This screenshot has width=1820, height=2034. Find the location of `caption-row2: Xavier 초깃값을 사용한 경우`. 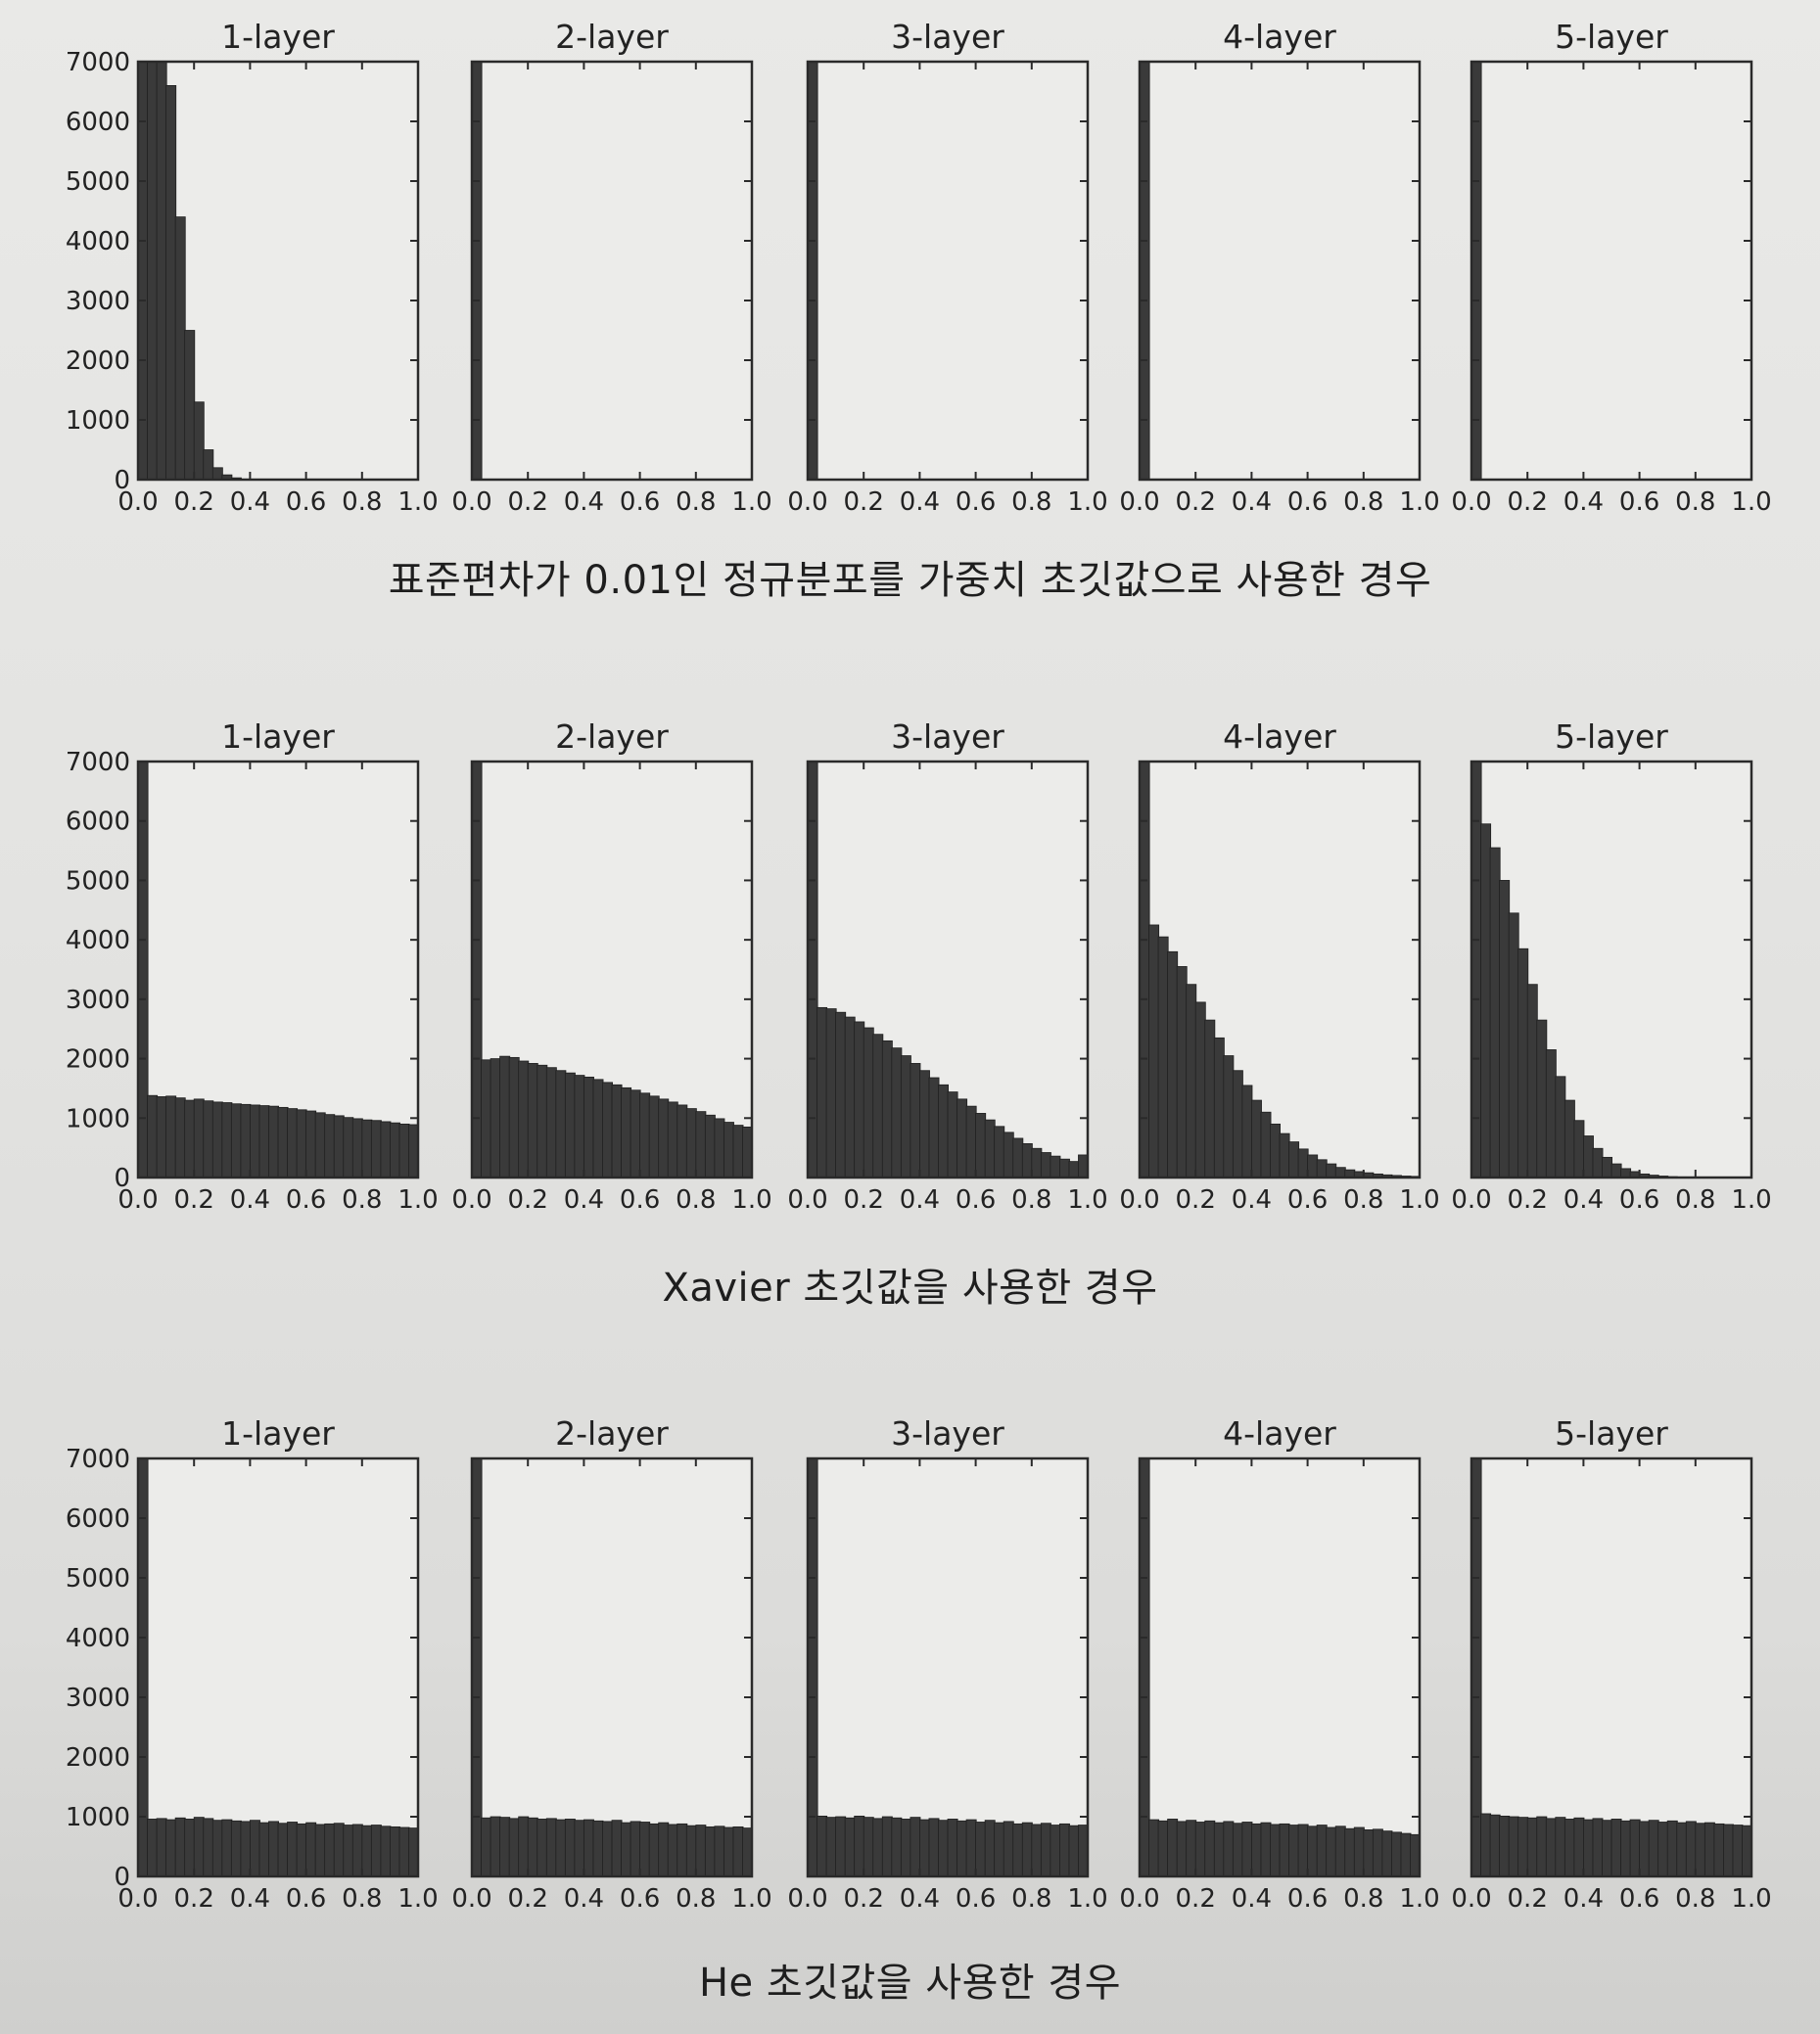

caption-row2: Xavier 초깃값을 사용한 경우 is located at coordinates (910, 1288).